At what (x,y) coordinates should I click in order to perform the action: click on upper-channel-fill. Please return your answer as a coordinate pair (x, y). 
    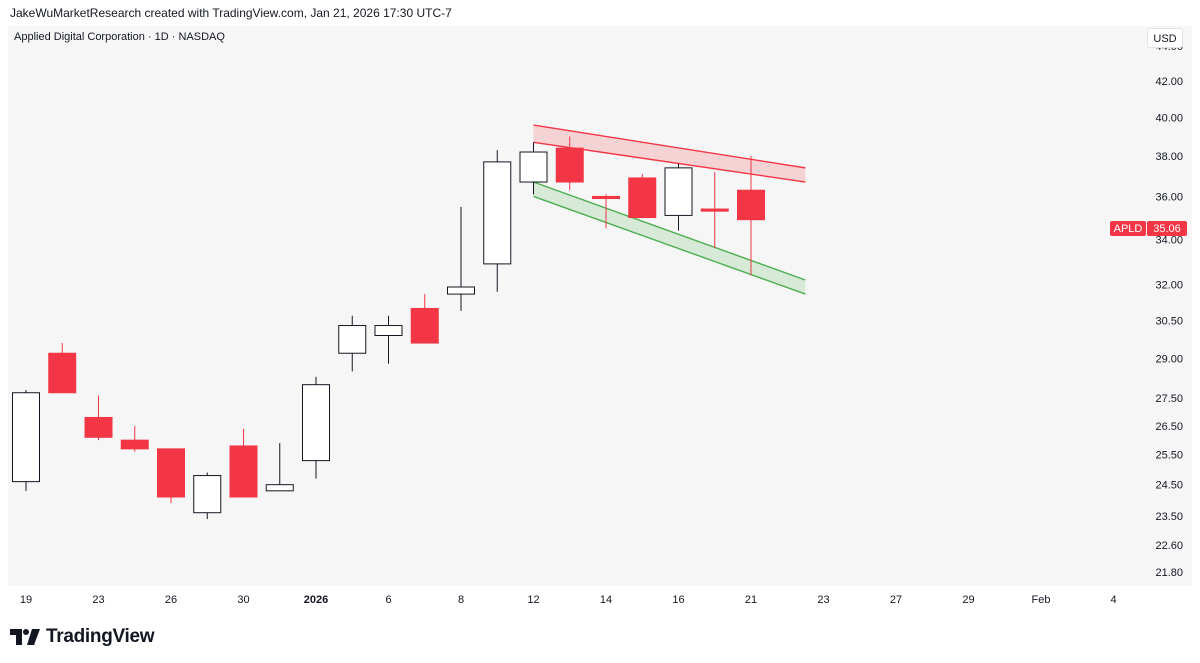
    Looking at the image, I should click on (669, 154).